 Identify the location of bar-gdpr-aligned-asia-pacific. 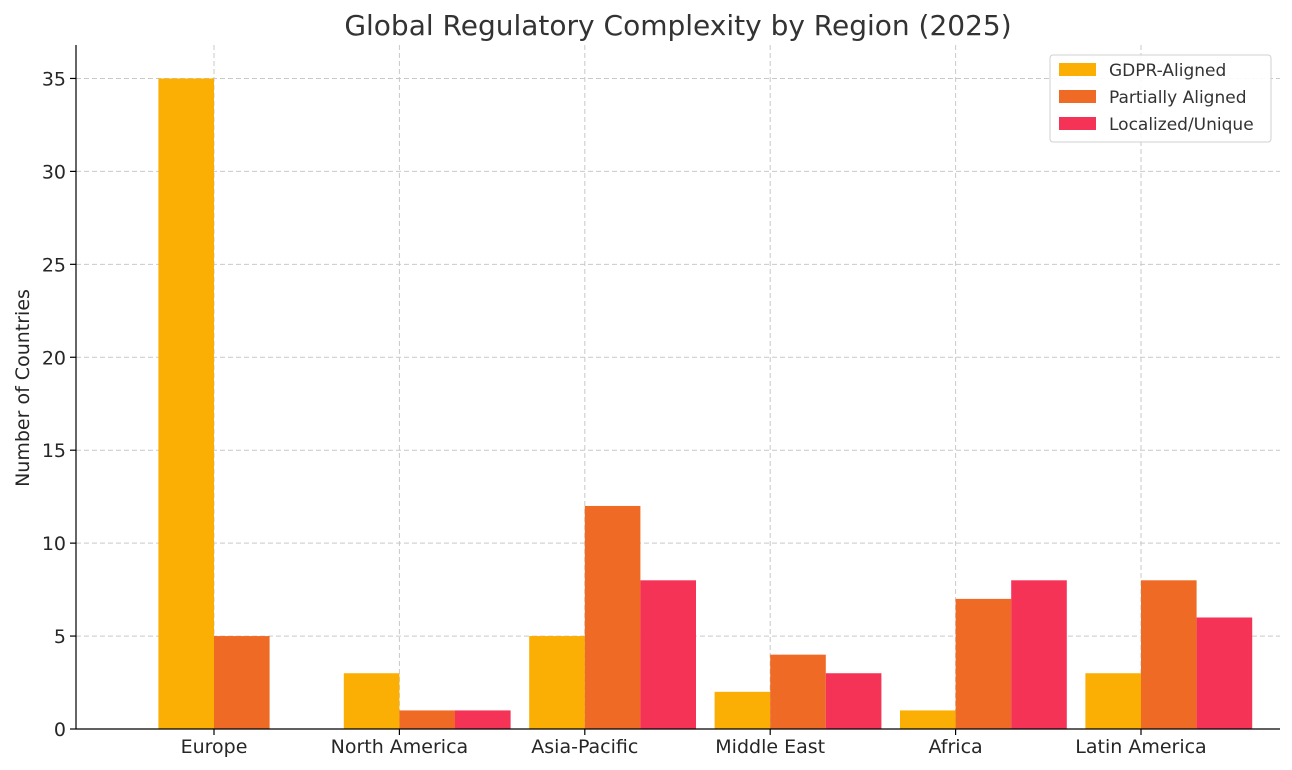
(557, 682).